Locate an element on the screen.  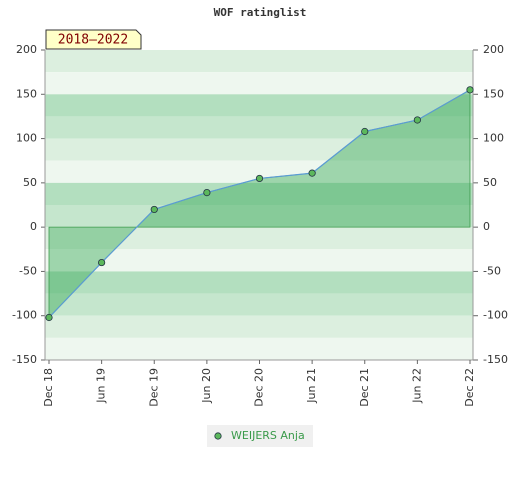
y-tick-label: 0 is located at coordinates (33, 226).